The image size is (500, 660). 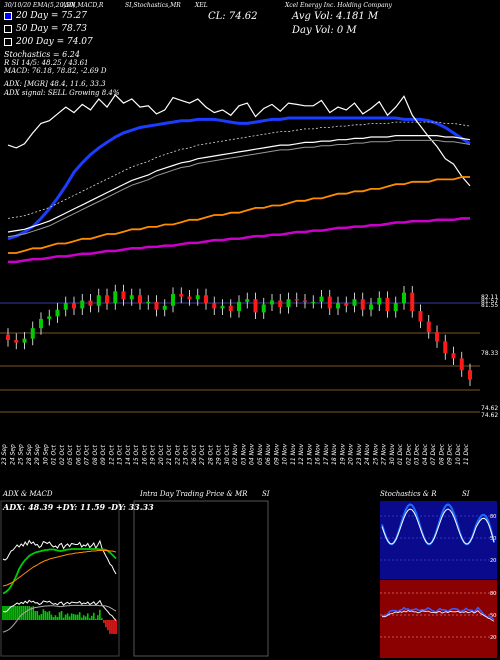 I want to click on x-tick-label-0: 23 Sep, so click(x=4, y=454).